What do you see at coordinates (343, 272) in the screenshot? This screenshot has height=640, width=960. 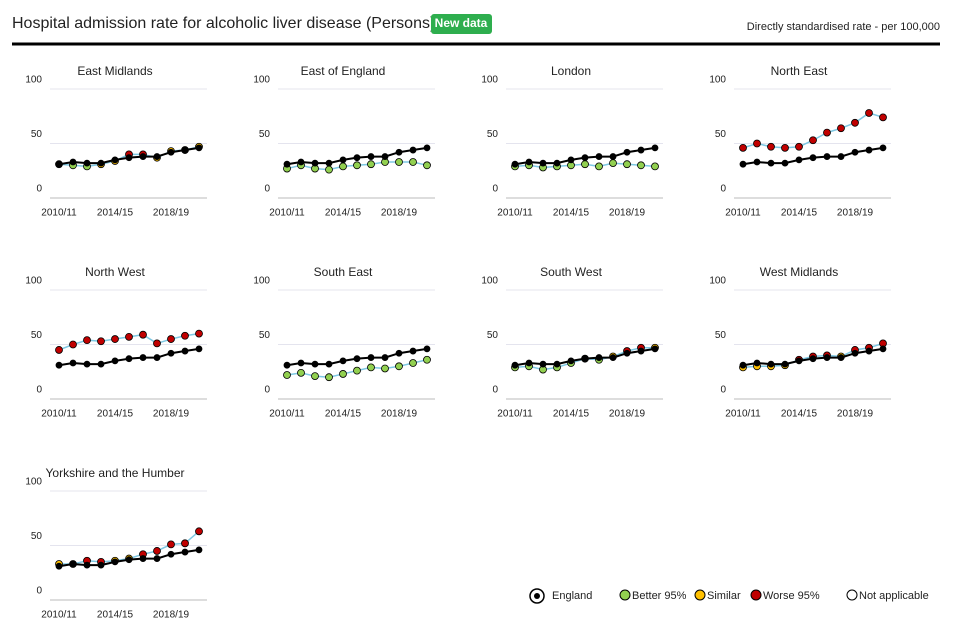 I see `chart-title: South East` at bounding box center [343, 272].